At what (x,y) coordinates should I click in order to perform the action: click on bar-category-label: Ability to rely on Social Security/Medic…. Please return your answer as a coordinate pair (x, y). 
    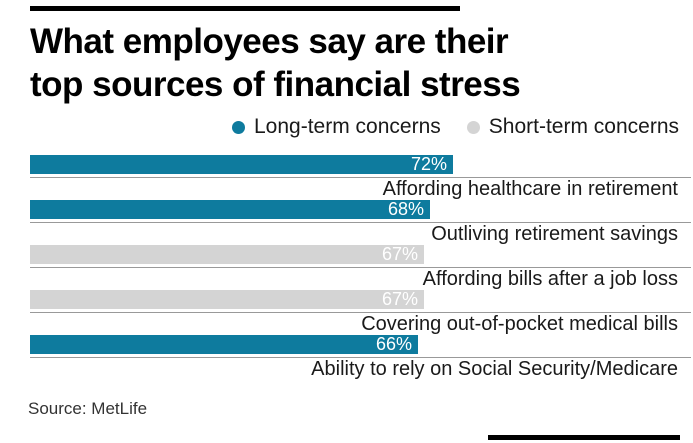
    Looking at the image, I should click on (494, 369).